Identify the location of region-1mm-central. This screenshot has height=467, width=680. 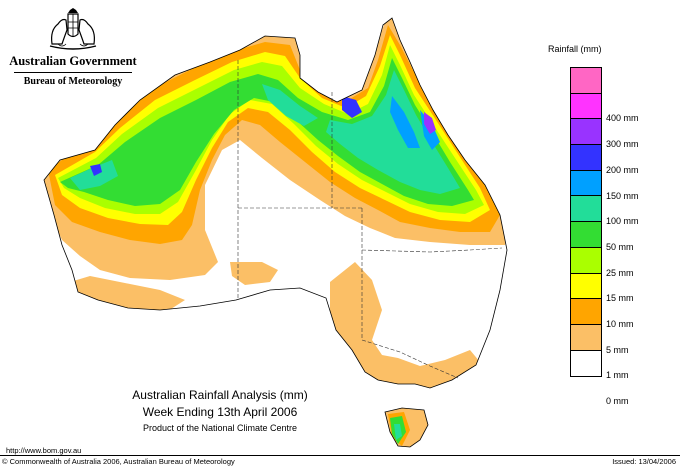
(254, 273).